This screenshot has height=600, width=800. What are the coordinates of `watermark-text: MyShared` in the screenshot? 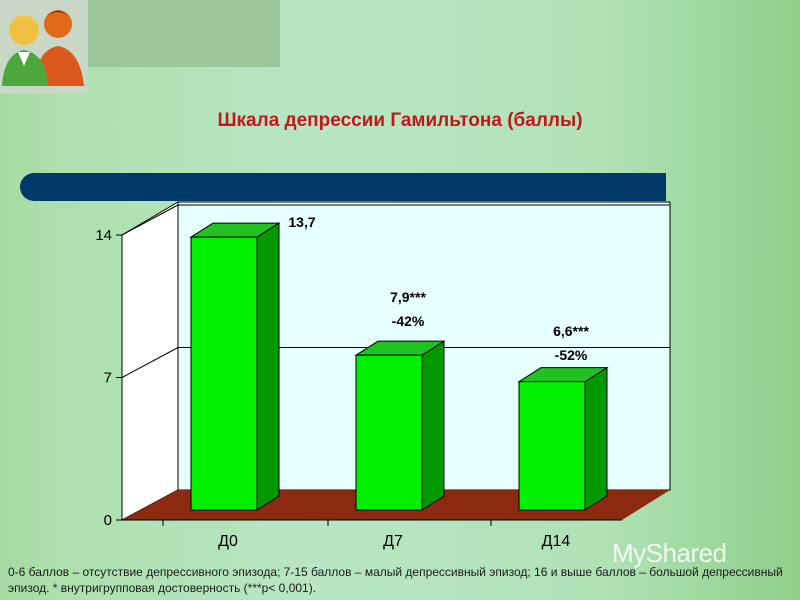 It's located at (669, 553).